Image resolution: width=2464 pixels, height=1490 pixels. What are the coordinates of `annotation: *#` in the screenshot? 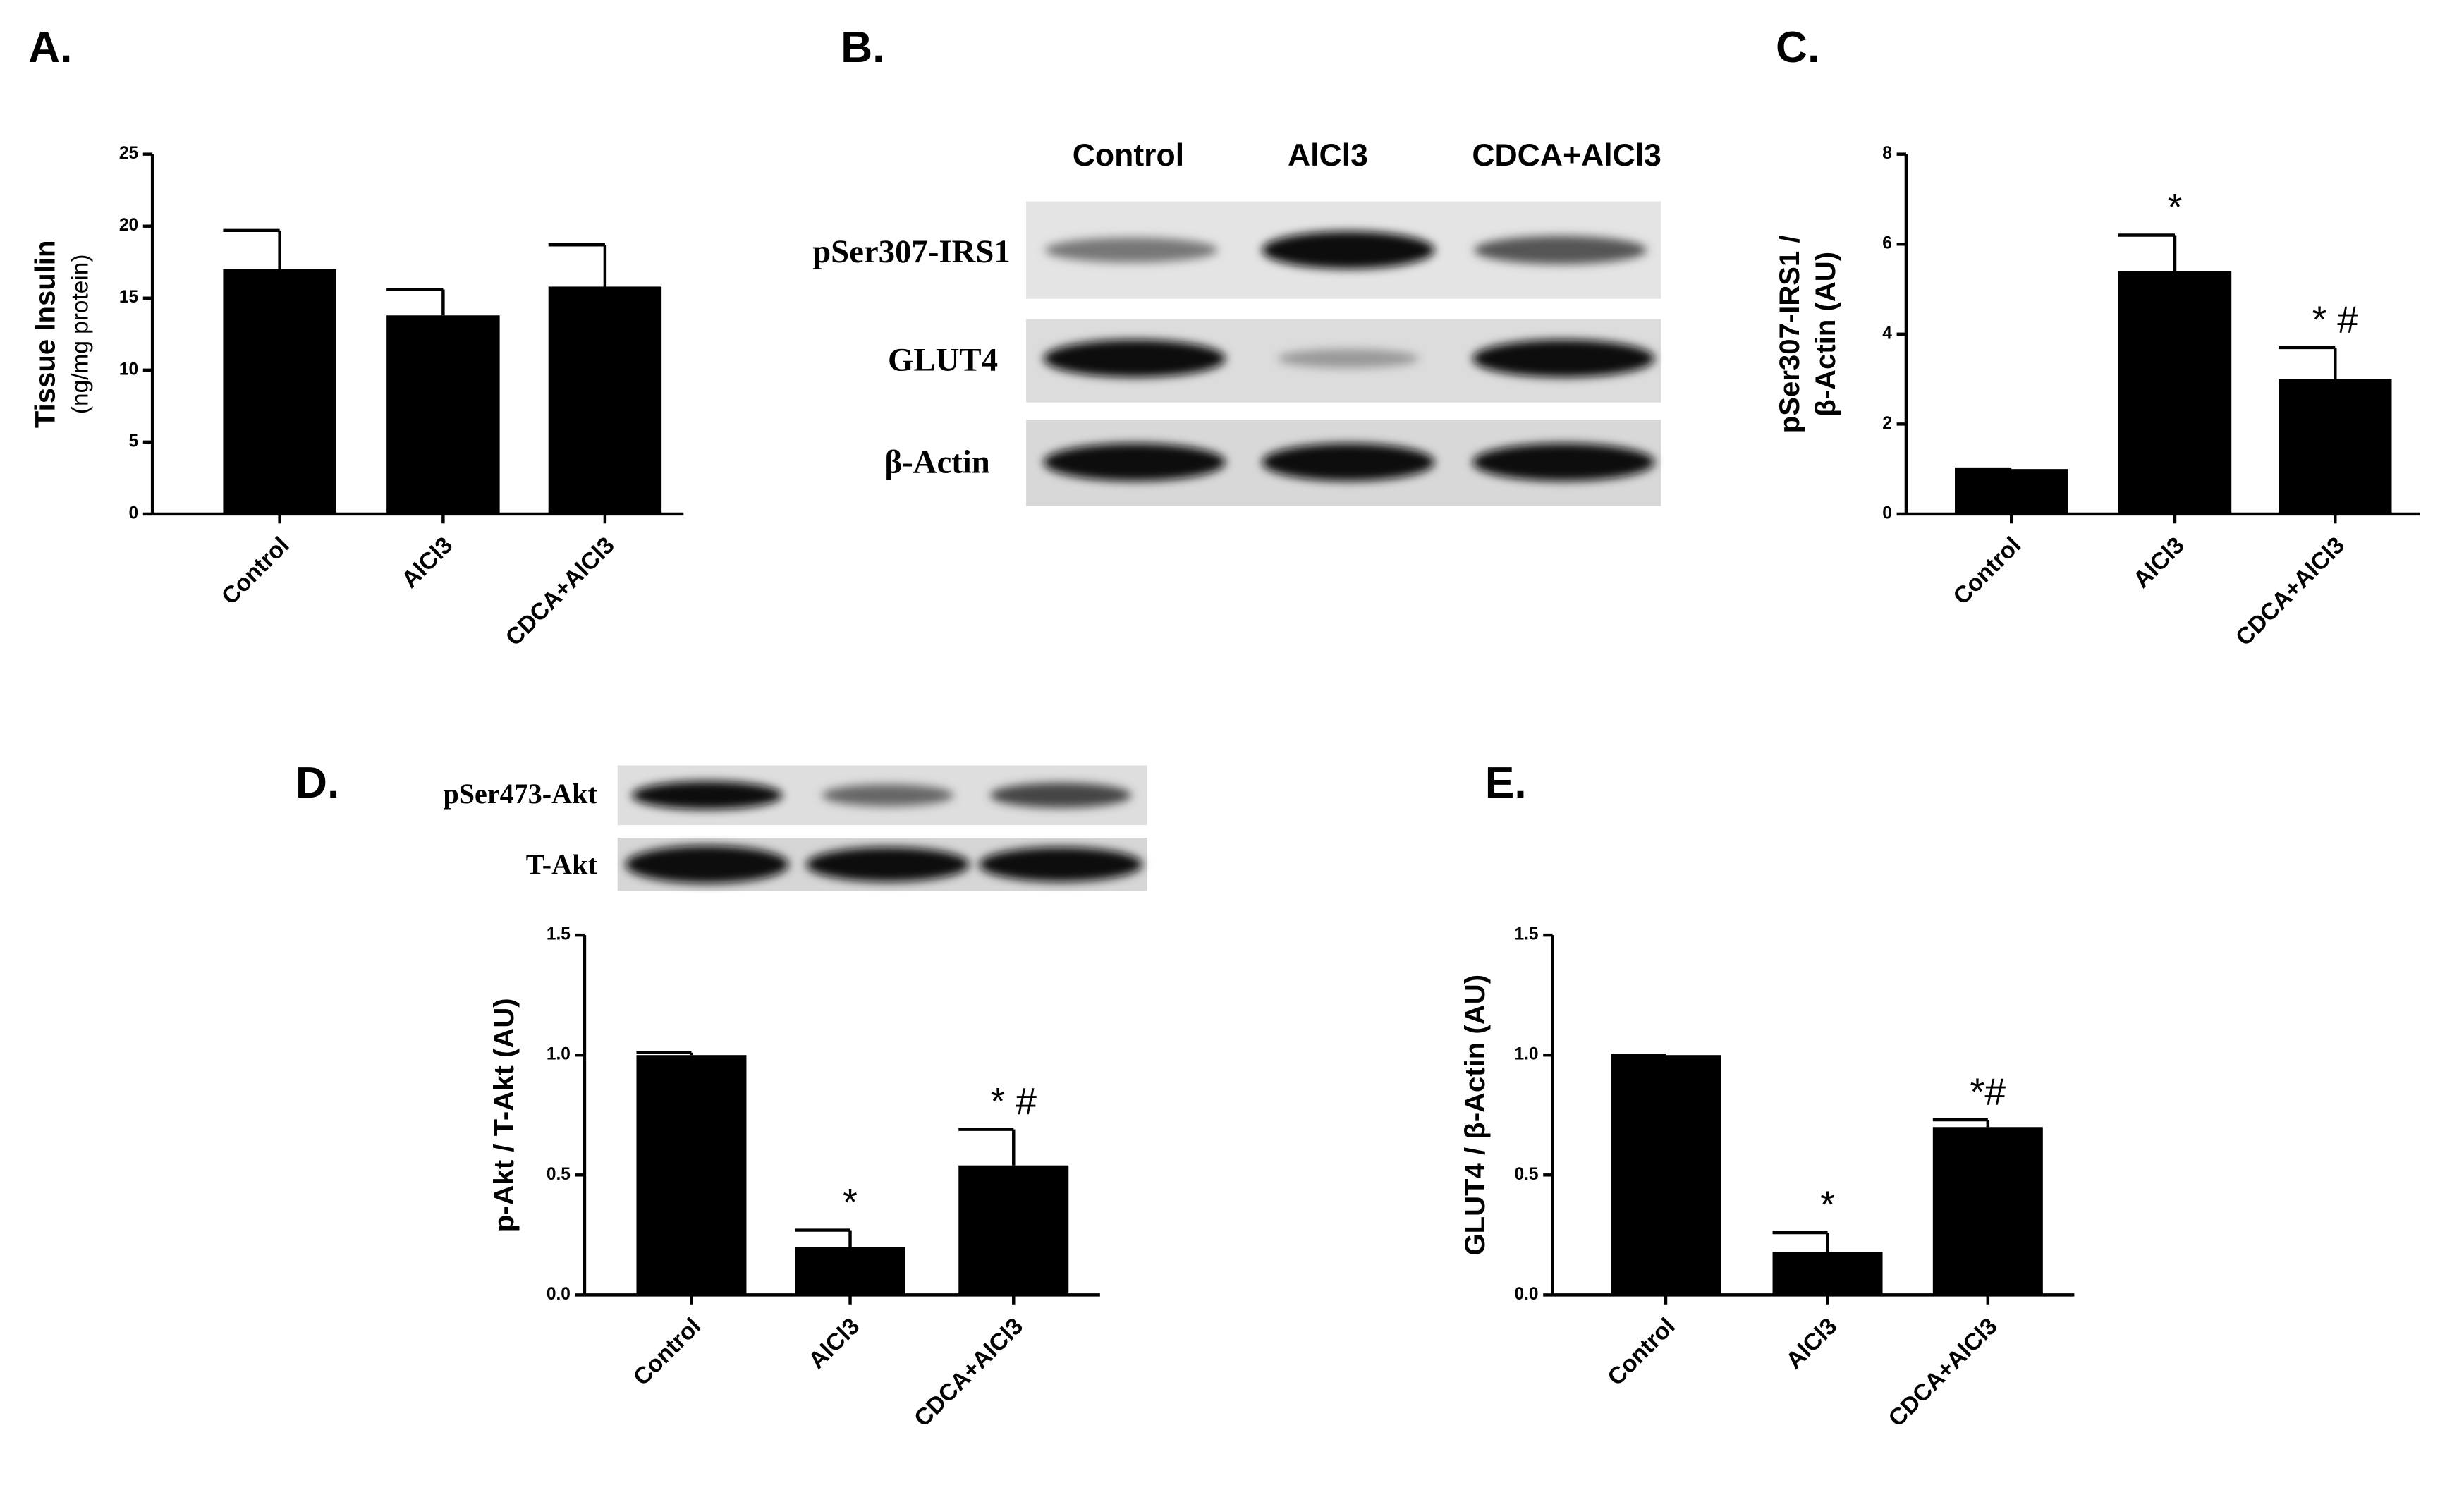 It's located at (1988, 1092).